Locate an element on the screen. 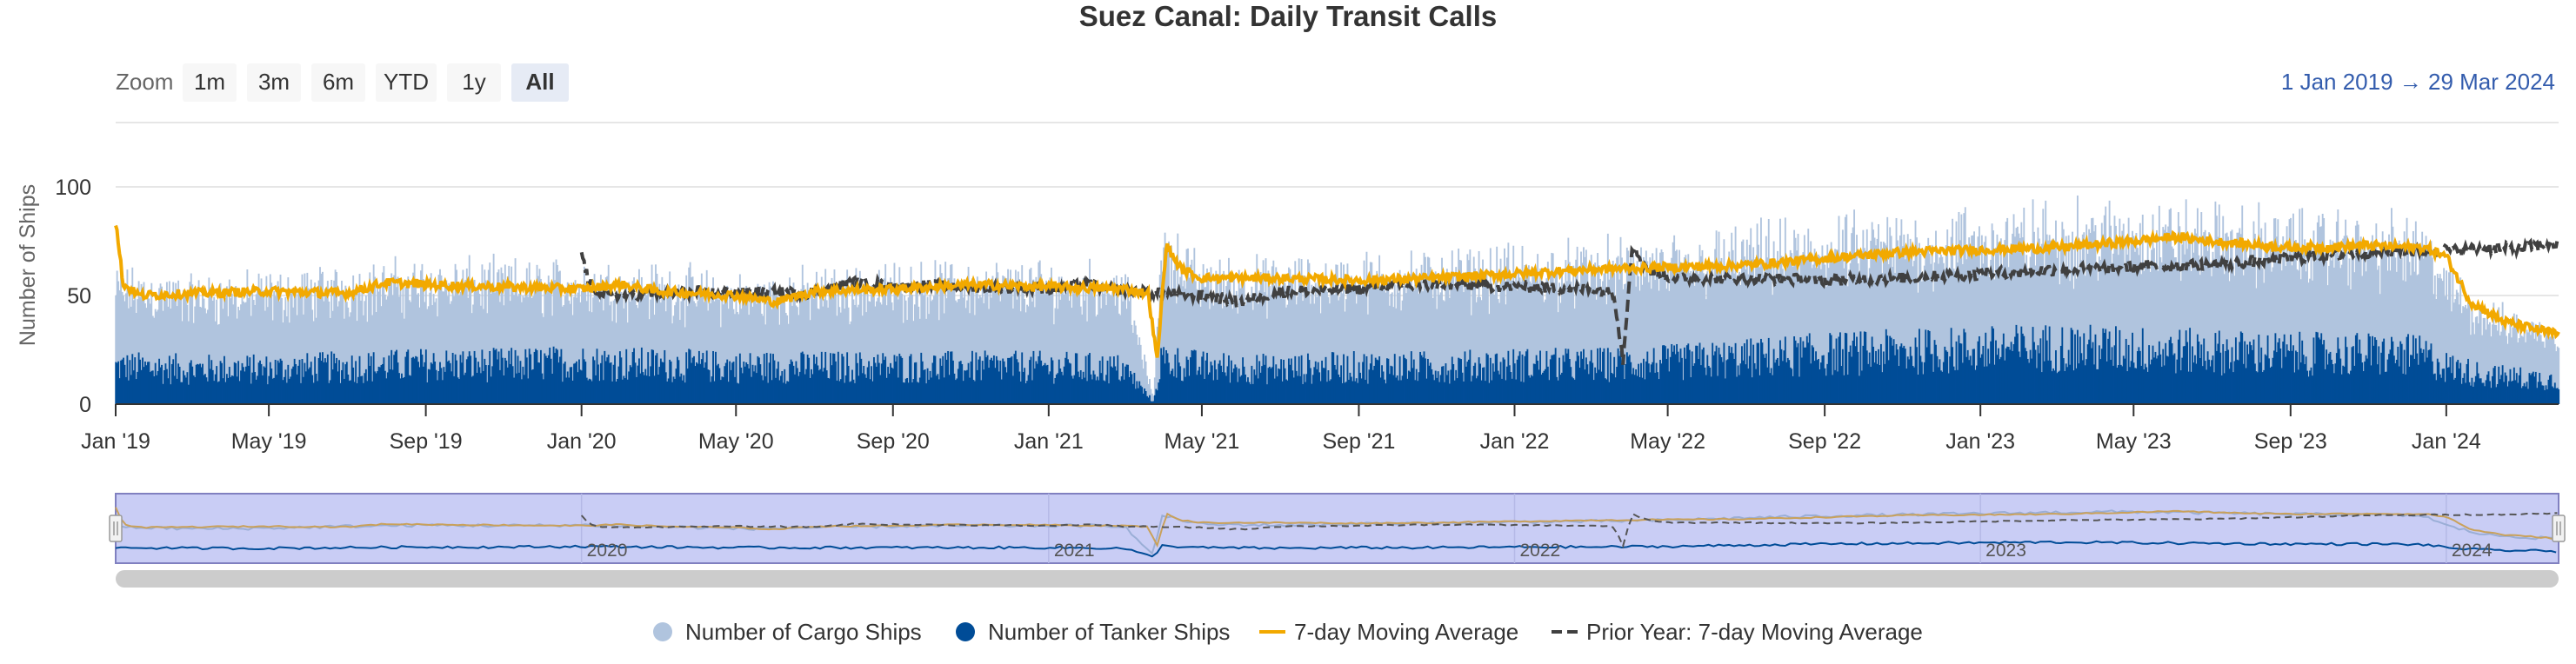  legend-item: Number of Tanker Ships is located at coordinates (1093, 632).